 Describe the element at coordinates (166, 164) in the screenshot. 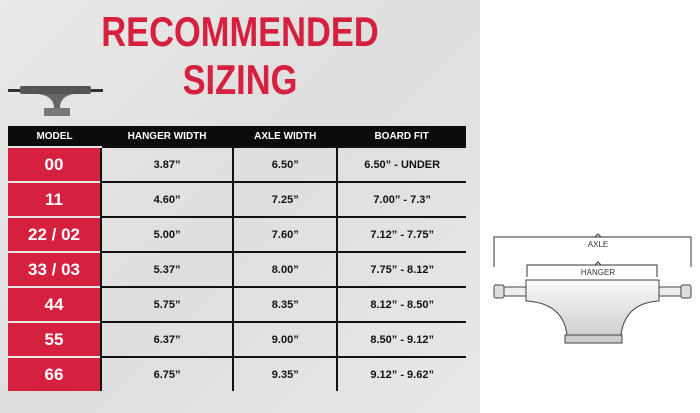

I see `hanger-width-cell: 3.87”` at that location.